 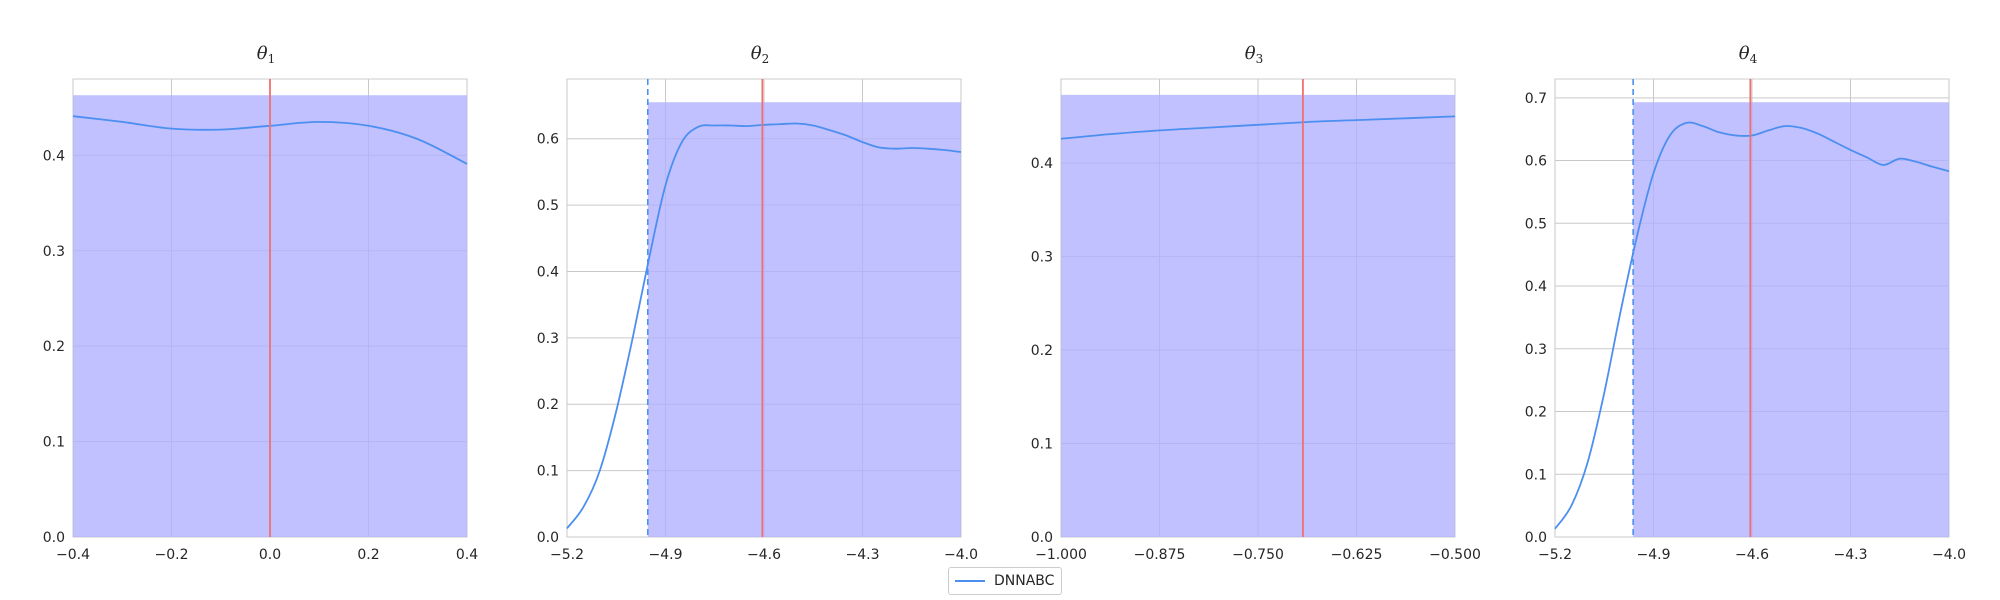 What do you see at coordinates (1455, 555) in the screenshot?
I see `x-tick-label: −0.500` at bounding box center [1455, 555].